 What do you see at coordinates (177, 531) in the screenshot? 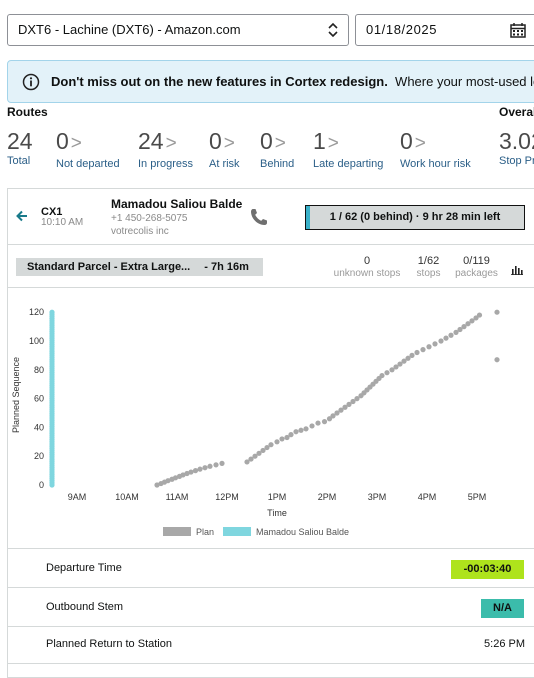
I see `legend-swatch-plan` at bounding box center [177, 531].